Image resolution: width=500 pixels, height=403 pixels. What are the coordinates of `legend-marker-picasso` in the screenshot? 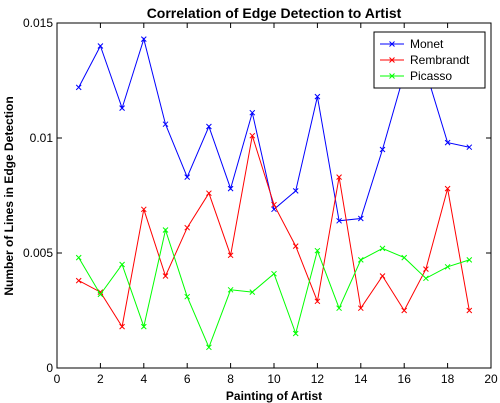 It's located at (392, 76).